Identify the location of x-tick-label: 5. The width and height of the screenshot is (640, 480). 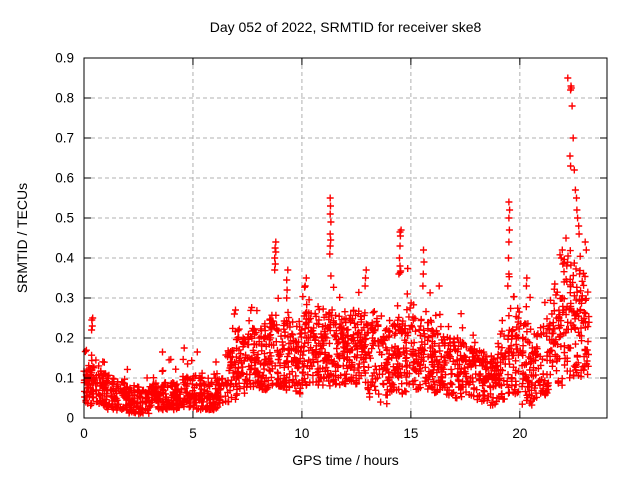
(193, 433).